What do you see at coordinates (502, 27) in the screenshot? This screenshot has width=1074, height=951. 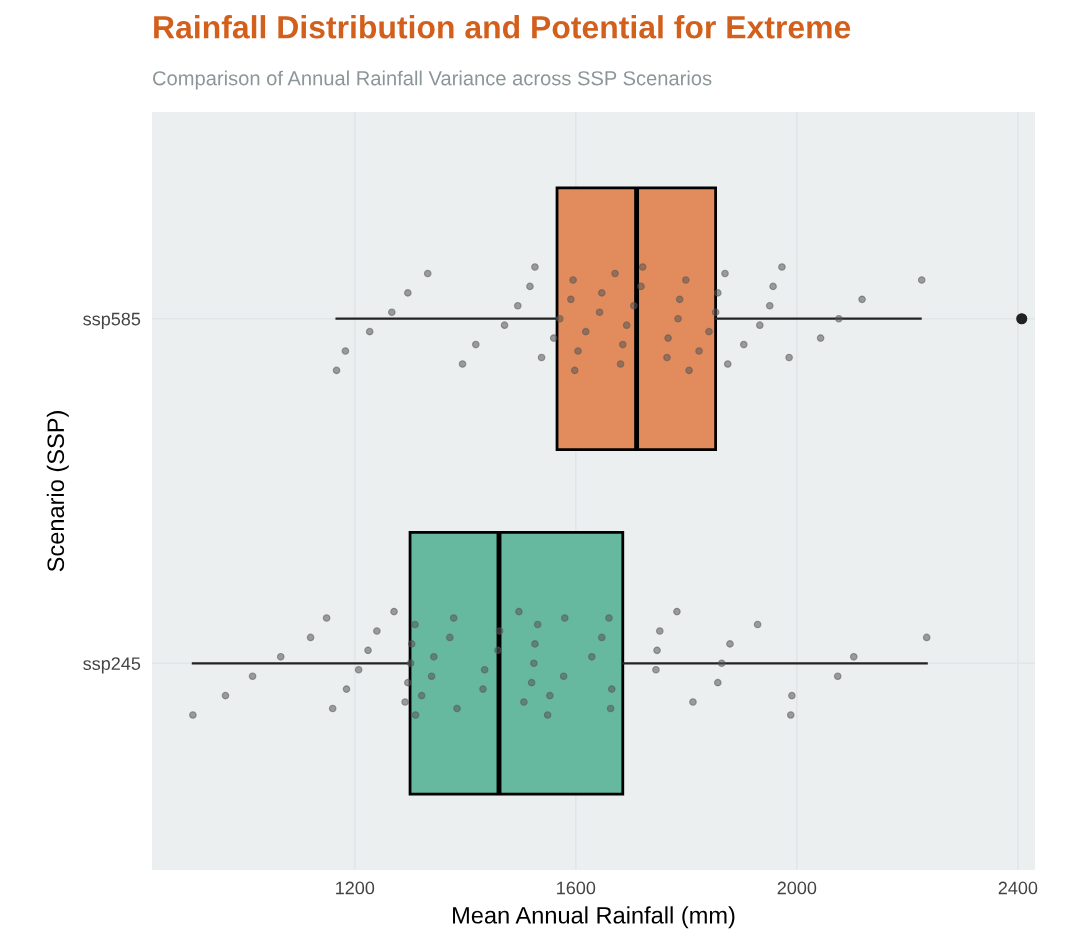 I see `chart-title: Rainfall Distribution and Potential for Extreme` at bounding box center [502, 27].